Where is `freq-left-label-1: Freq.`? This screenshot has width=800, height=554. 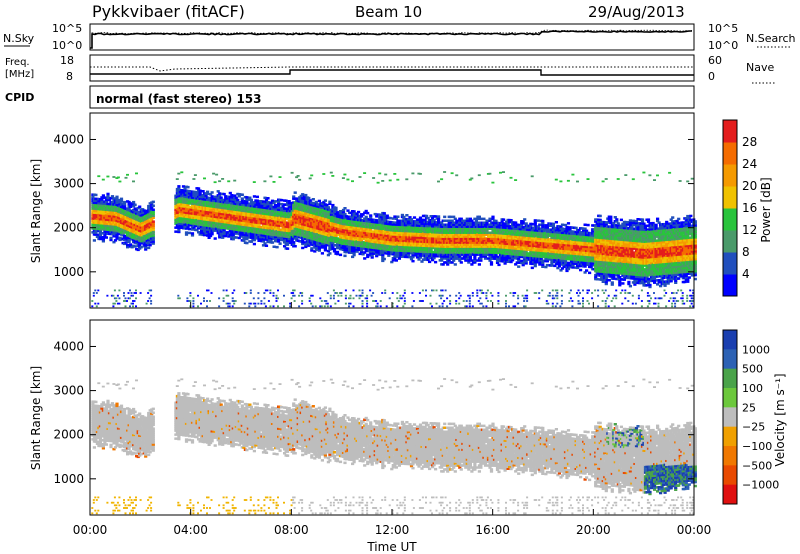 freq-left-label-1: Freq. is located at coordinates (17, 62).